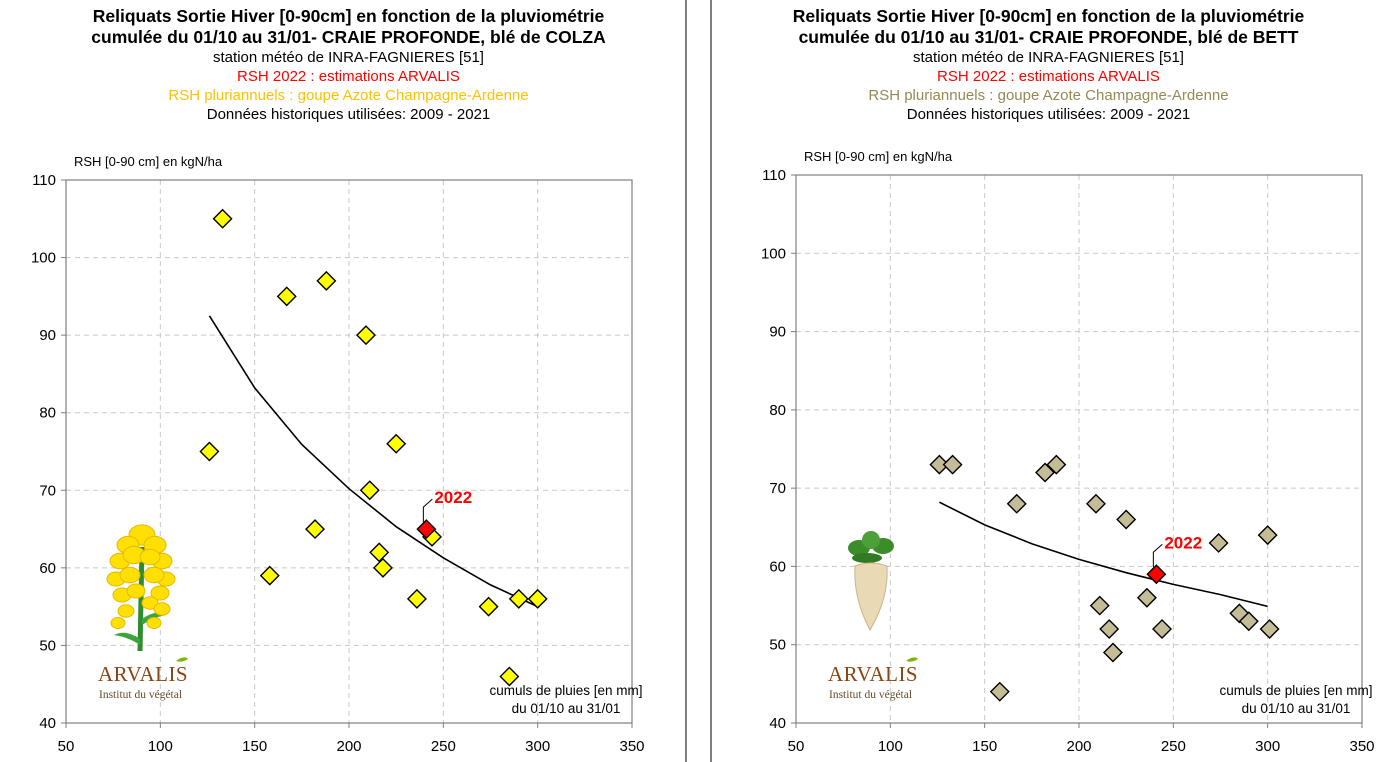 The height and width of the screenshot is (762, 1394). Describe the element at coordinates (66, 746) in the screenshot. I see `x-tick-label: 50` at that location.